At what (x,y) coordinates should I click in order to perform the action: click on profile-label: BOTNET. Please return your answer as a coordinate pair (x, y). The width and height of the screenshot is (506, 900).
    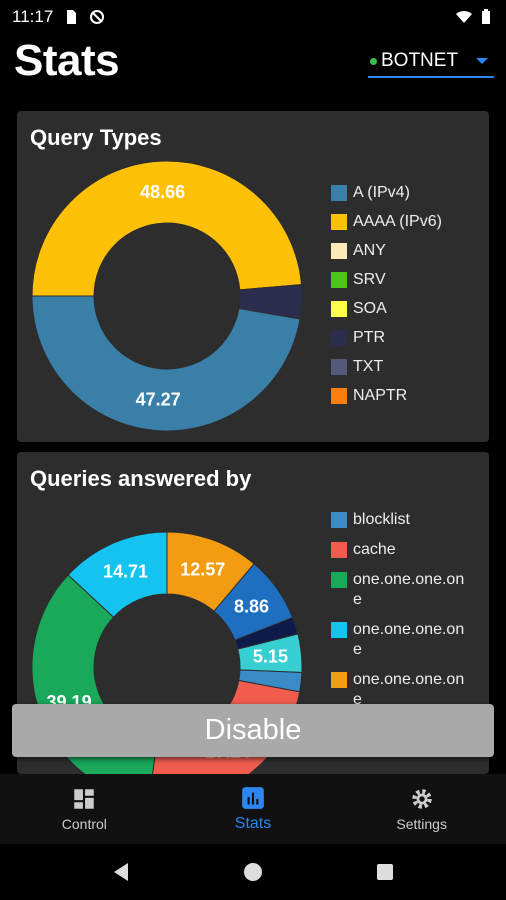
    Looking at the image, I should click on (420, 60).